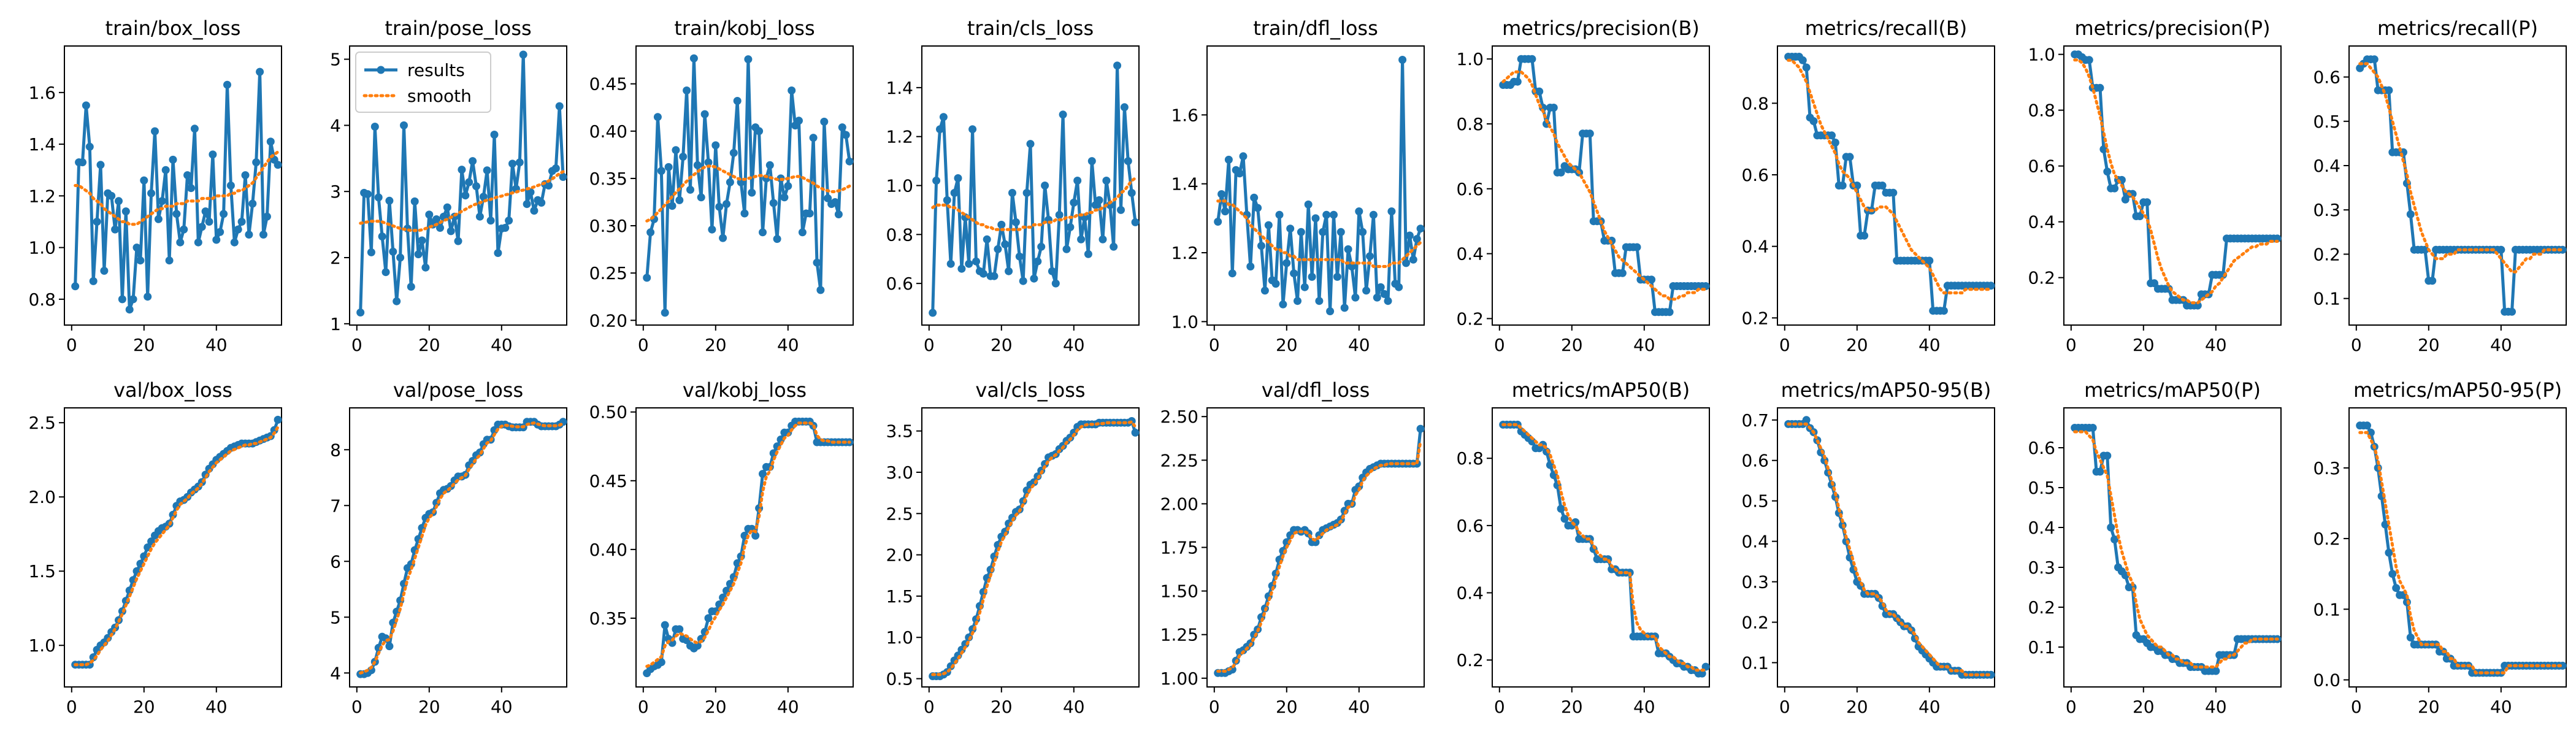 This screenshot has width=2576, height=736. Describe the element at coordinates (42, 93) in the screenshot. I see `y-tick-label: 1.6` at that location.